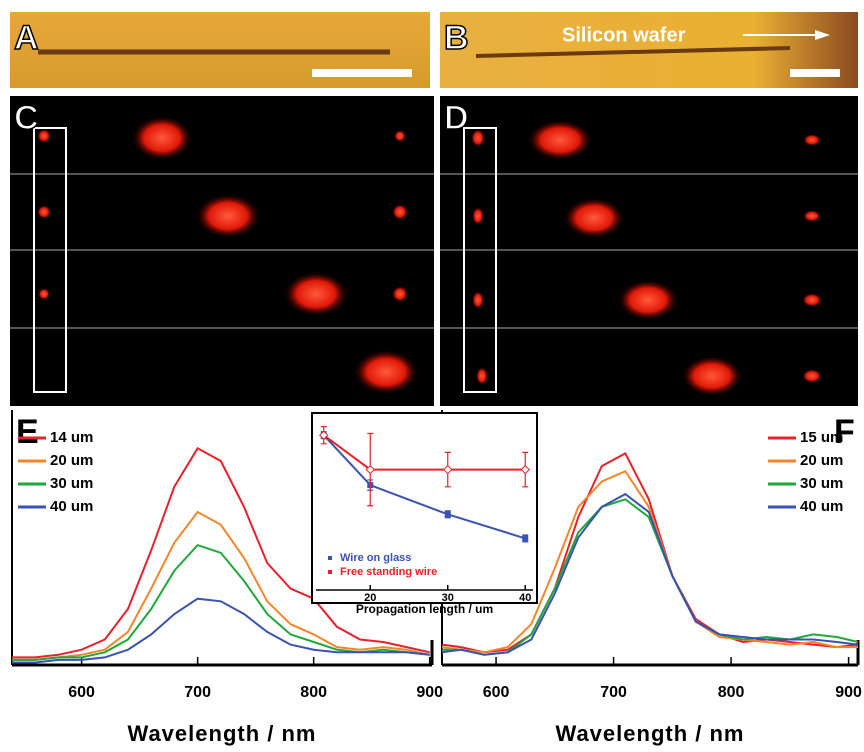 Image resolution: width=864 pixels, height=752 pixels. What do you see at coordinates (448, 598) in the screenshot?
I see `x-tick-label: 30` at bounding box center [448, 598].